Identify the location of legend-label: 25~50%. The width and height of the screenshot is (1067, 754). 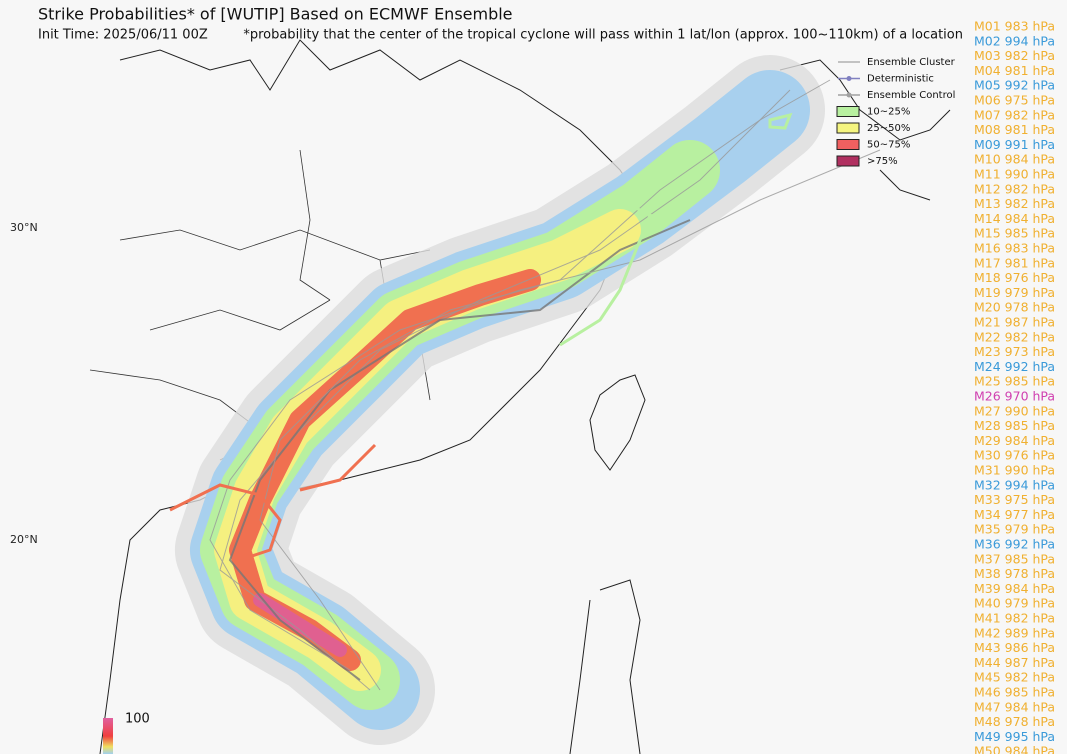
(888, 128).